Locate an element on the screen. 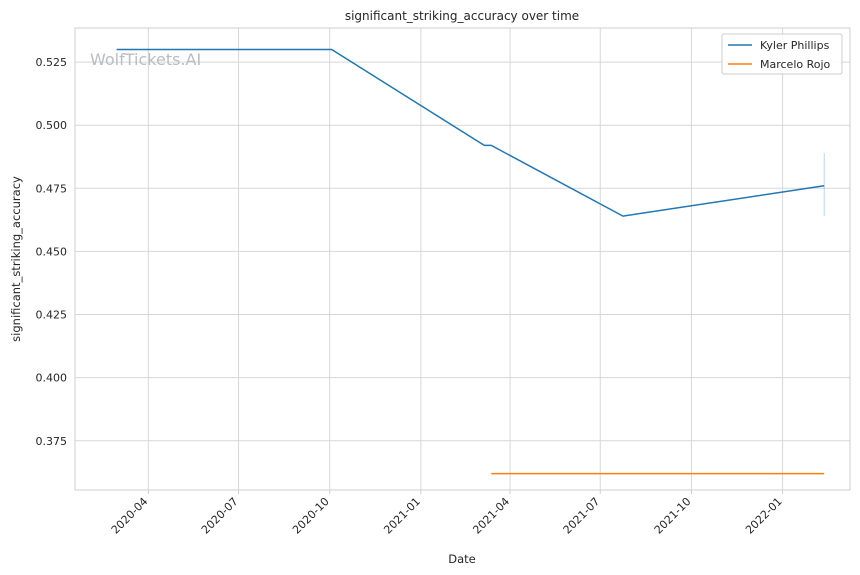 The height and width of the screenshot is (575, 860). y-tick-label: 0.475 is located at coordinates (52, 188).